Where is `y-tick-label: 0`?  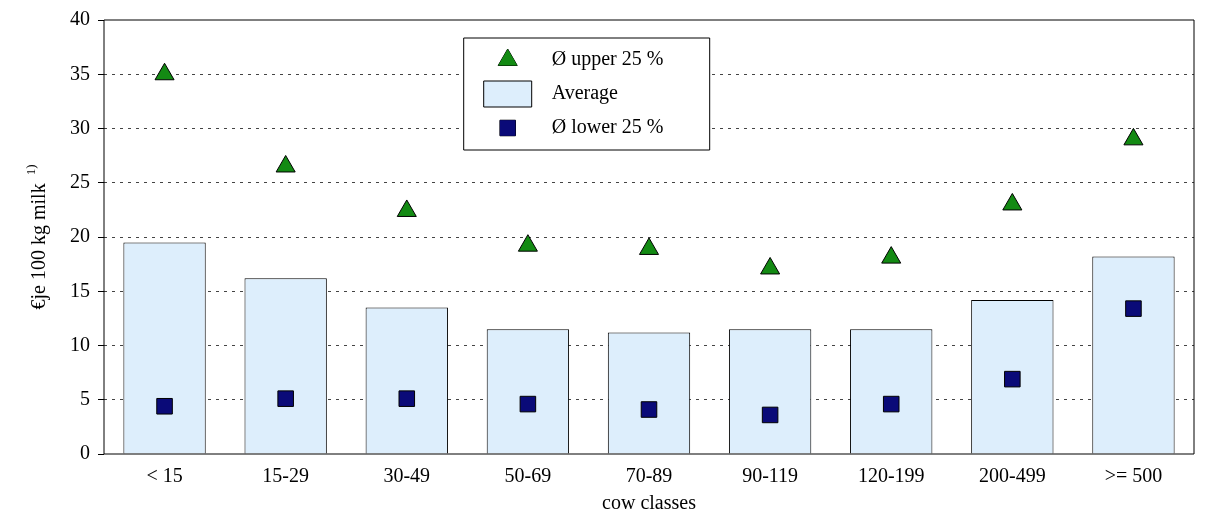
y-tick-label: 0 is located at coordinates (85, 452).